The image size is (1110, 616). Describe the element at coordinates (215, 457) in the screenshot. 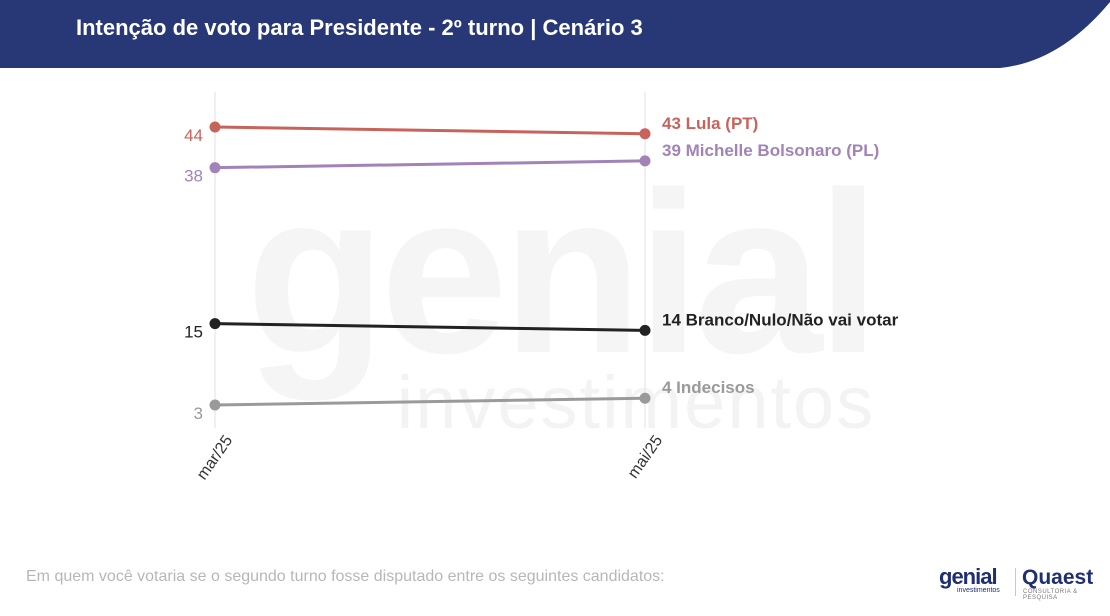

I see `x-tick-label: mar/25` at that location.